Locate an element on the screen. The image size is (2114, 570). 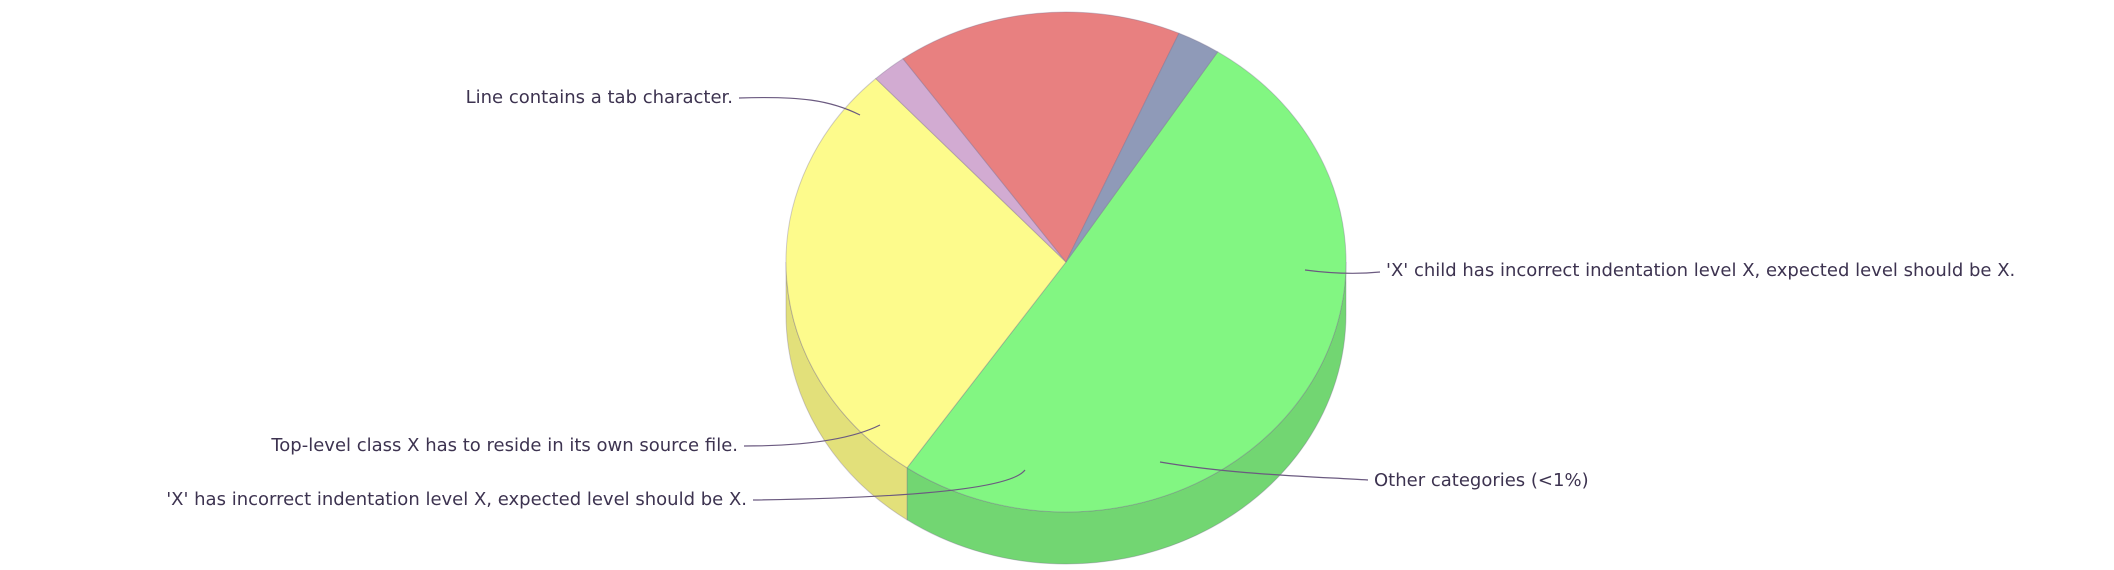
pie-slice-x-has-incorrect-indentation-level-x-expe is located at coordinates (1041, 137).